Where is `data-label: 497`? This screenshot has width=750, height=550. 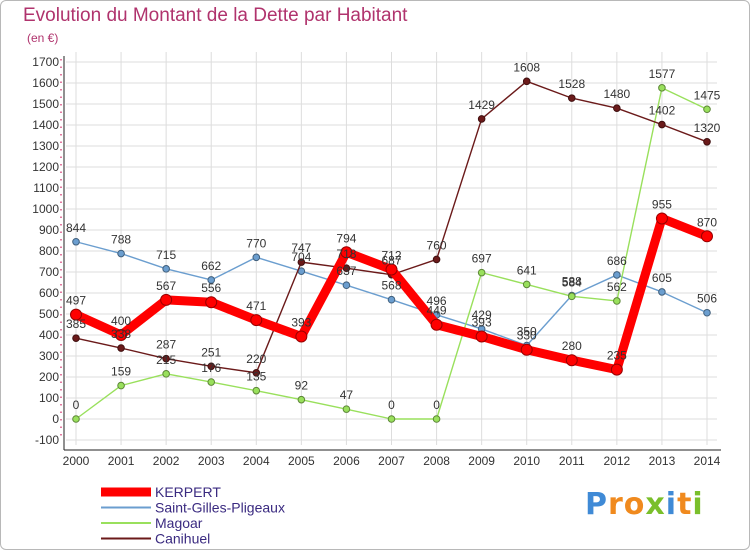
data-label: 497 is located at coordinates (76, 301).